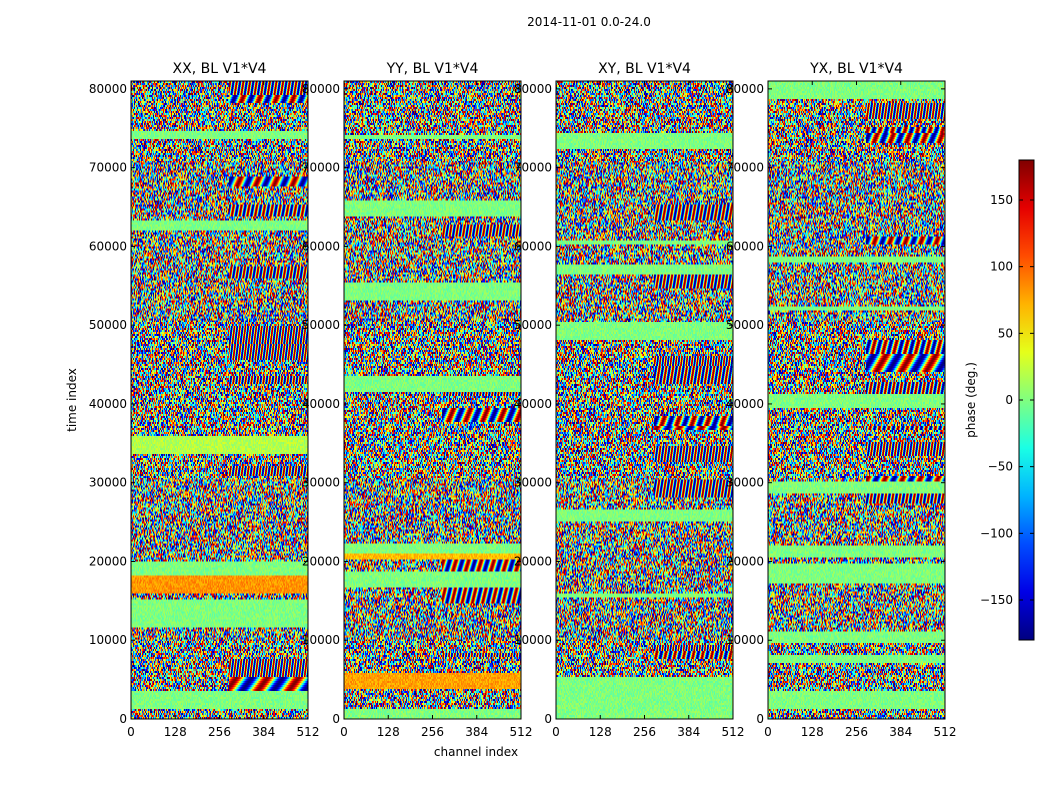  I want to click on colorbar-label: phase (deg.), so click(971, 400).